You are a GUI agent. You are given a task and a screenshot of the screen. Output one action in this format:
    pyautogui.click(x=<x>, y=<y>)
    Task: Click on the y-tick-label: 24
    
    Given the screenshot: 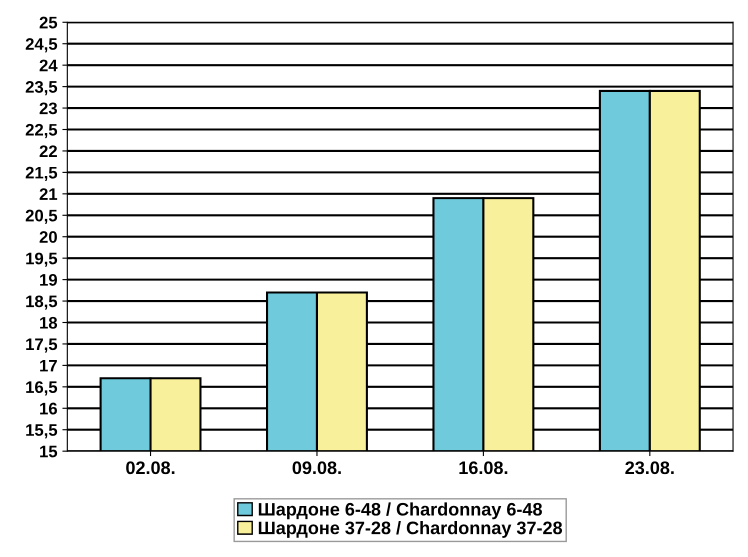 What is the action you would take?
    pyautogui.click(x=49, y=66)
    